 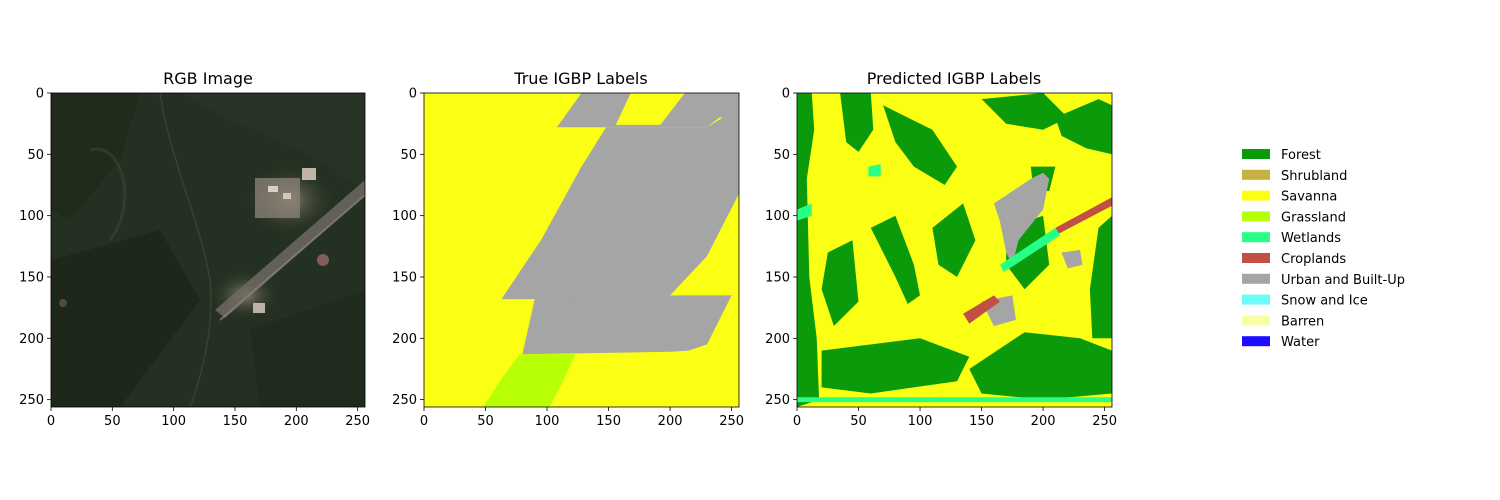 I want to click on rgb-xtick-label: 150, so click(x=235, y=421).